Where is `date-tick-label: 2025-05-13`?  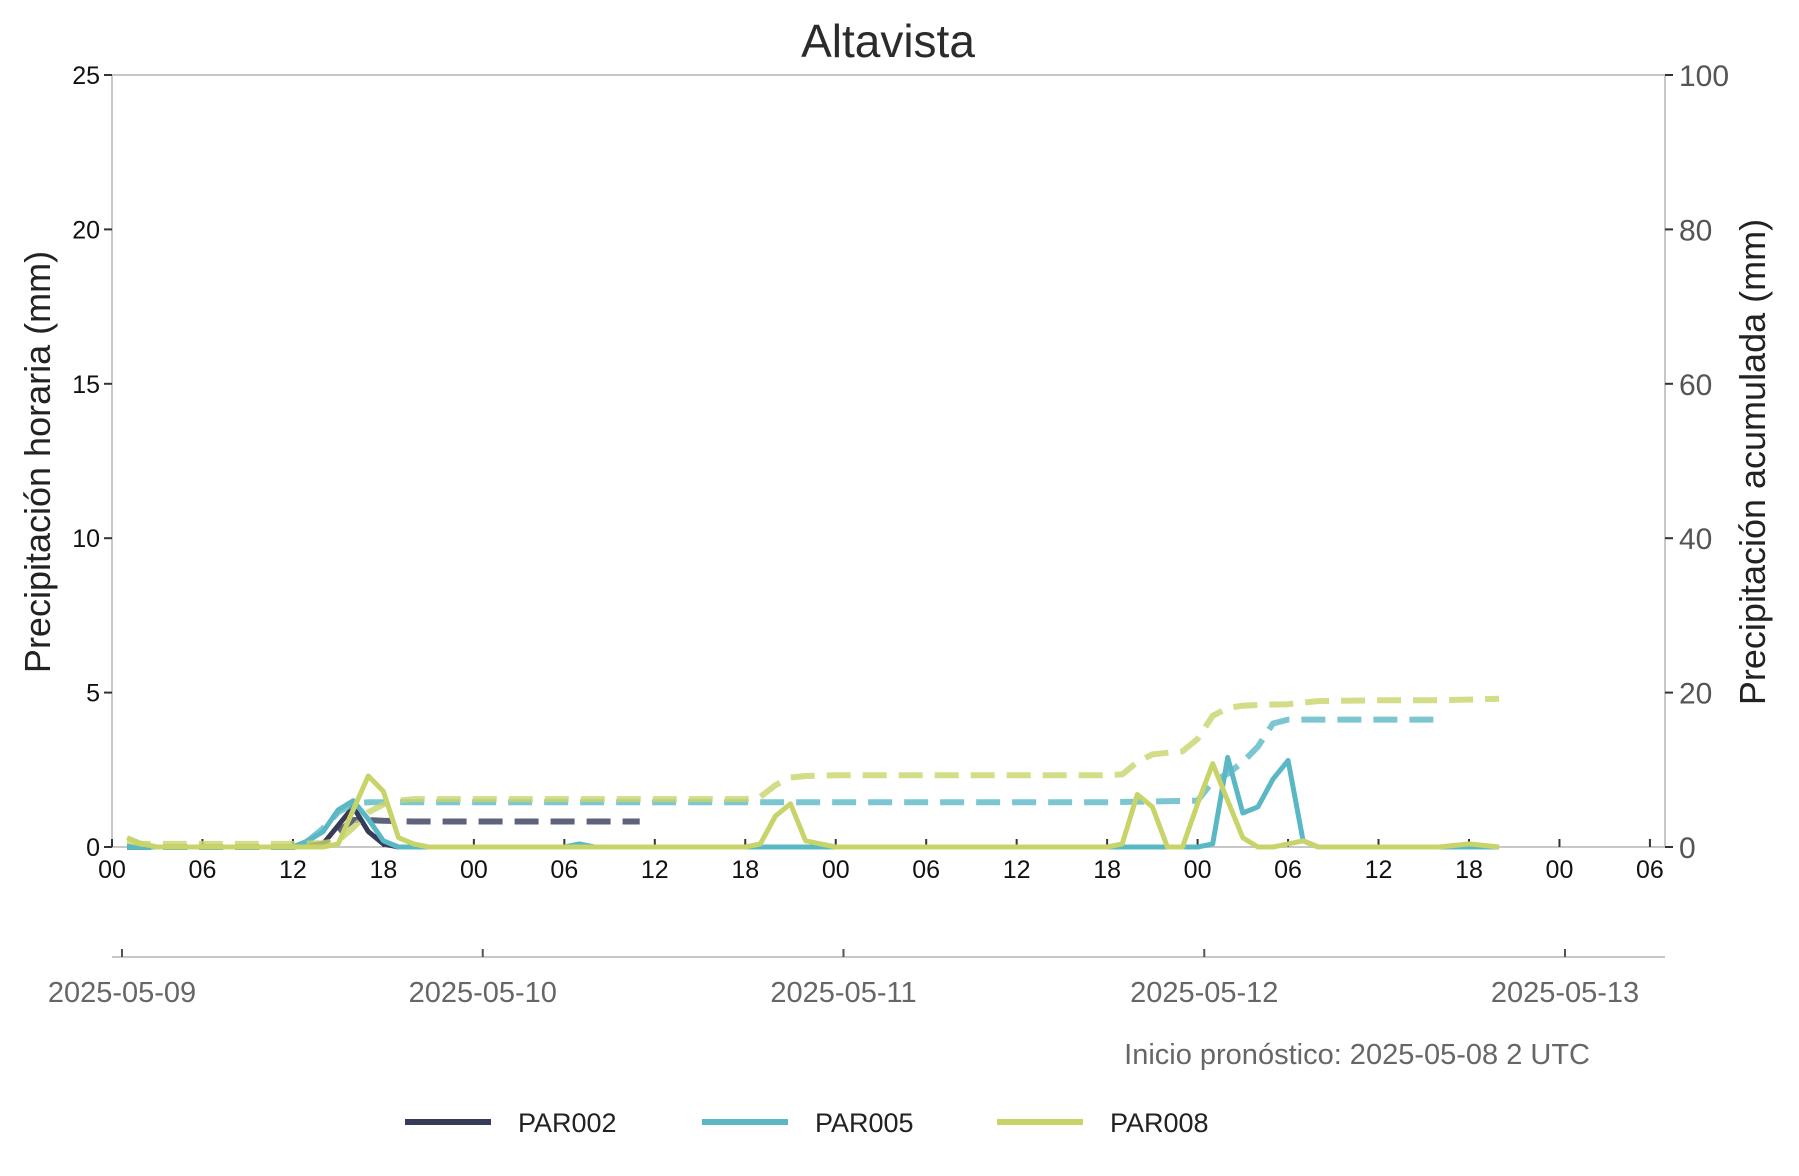
date-tick-label: 2025-05-13 is located at coordinates (1565, 993).